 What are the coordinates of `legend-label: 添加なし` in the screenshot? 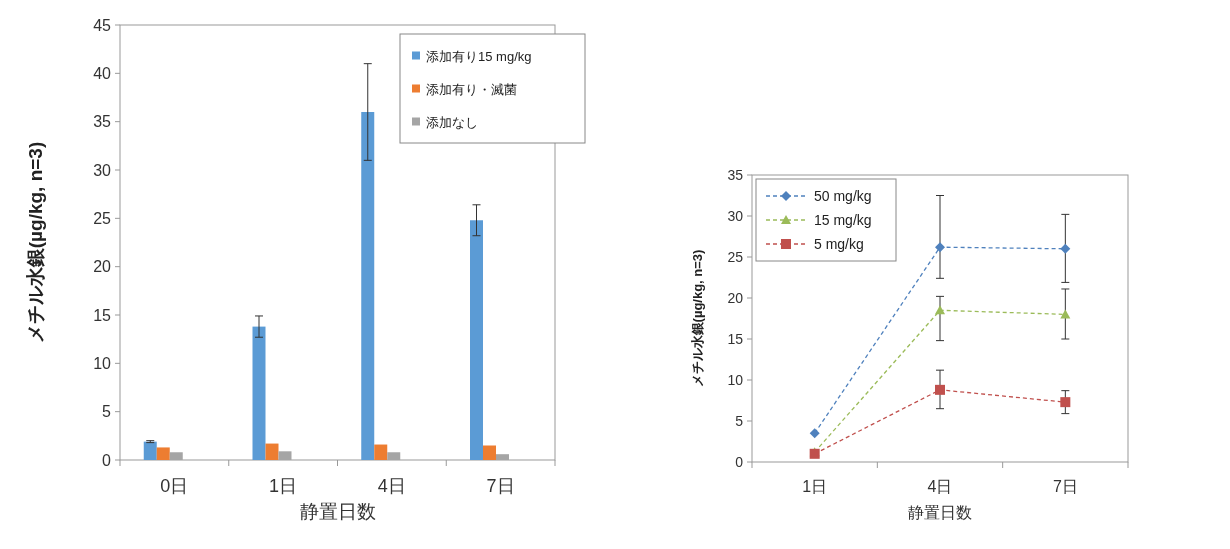 It's located at (452, 122).